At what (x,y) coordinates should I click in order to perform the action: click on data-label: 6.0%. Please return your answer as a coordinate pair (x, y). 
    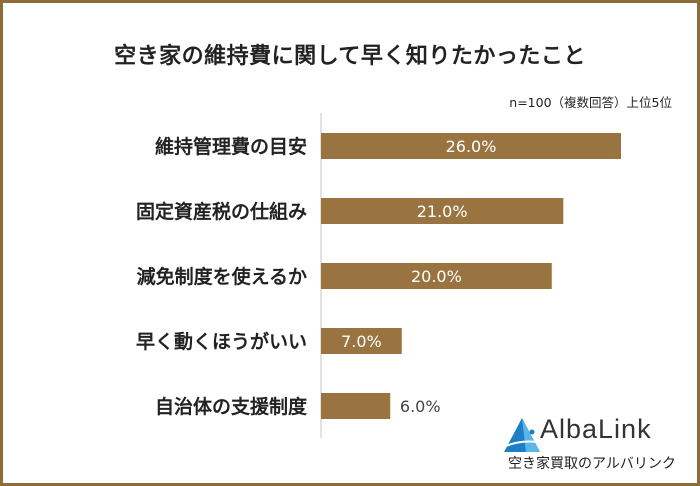
    Looking at the image, I should click on (420, 406).